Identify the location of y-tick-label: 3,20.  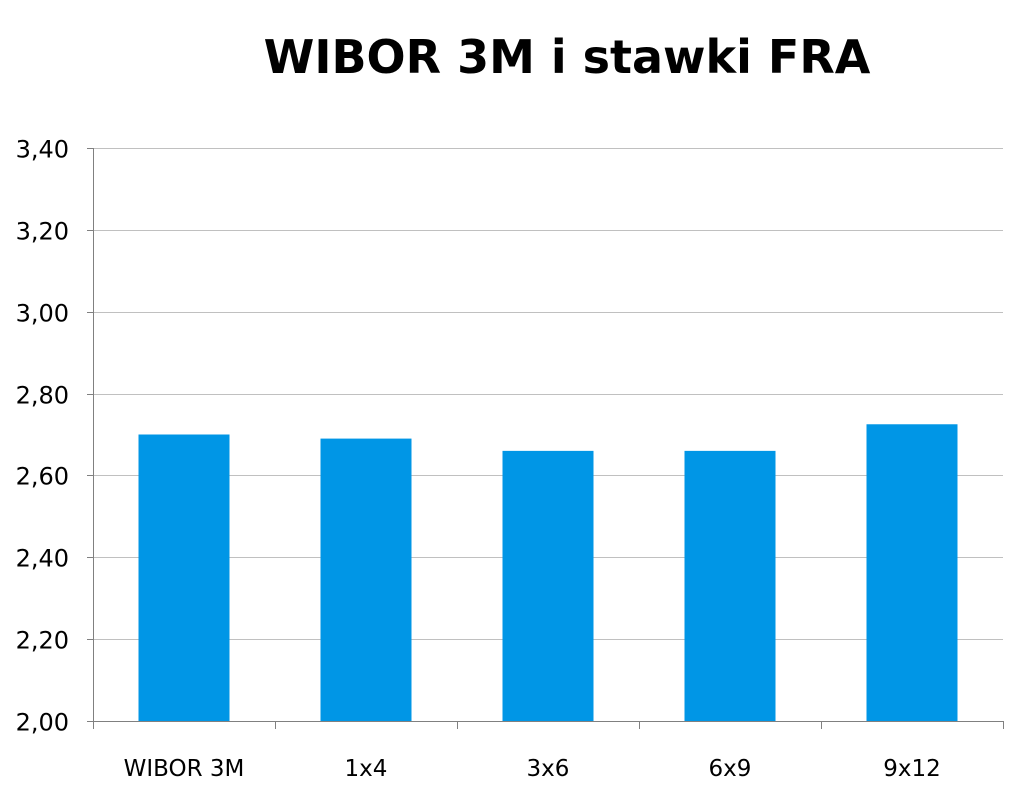
(42, 232).